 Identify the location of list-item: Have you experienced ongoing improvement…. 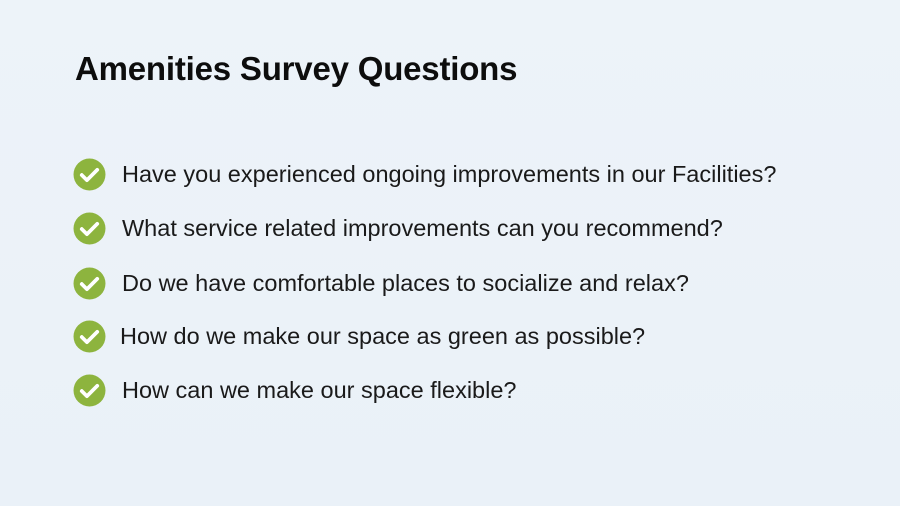
(424, 174).